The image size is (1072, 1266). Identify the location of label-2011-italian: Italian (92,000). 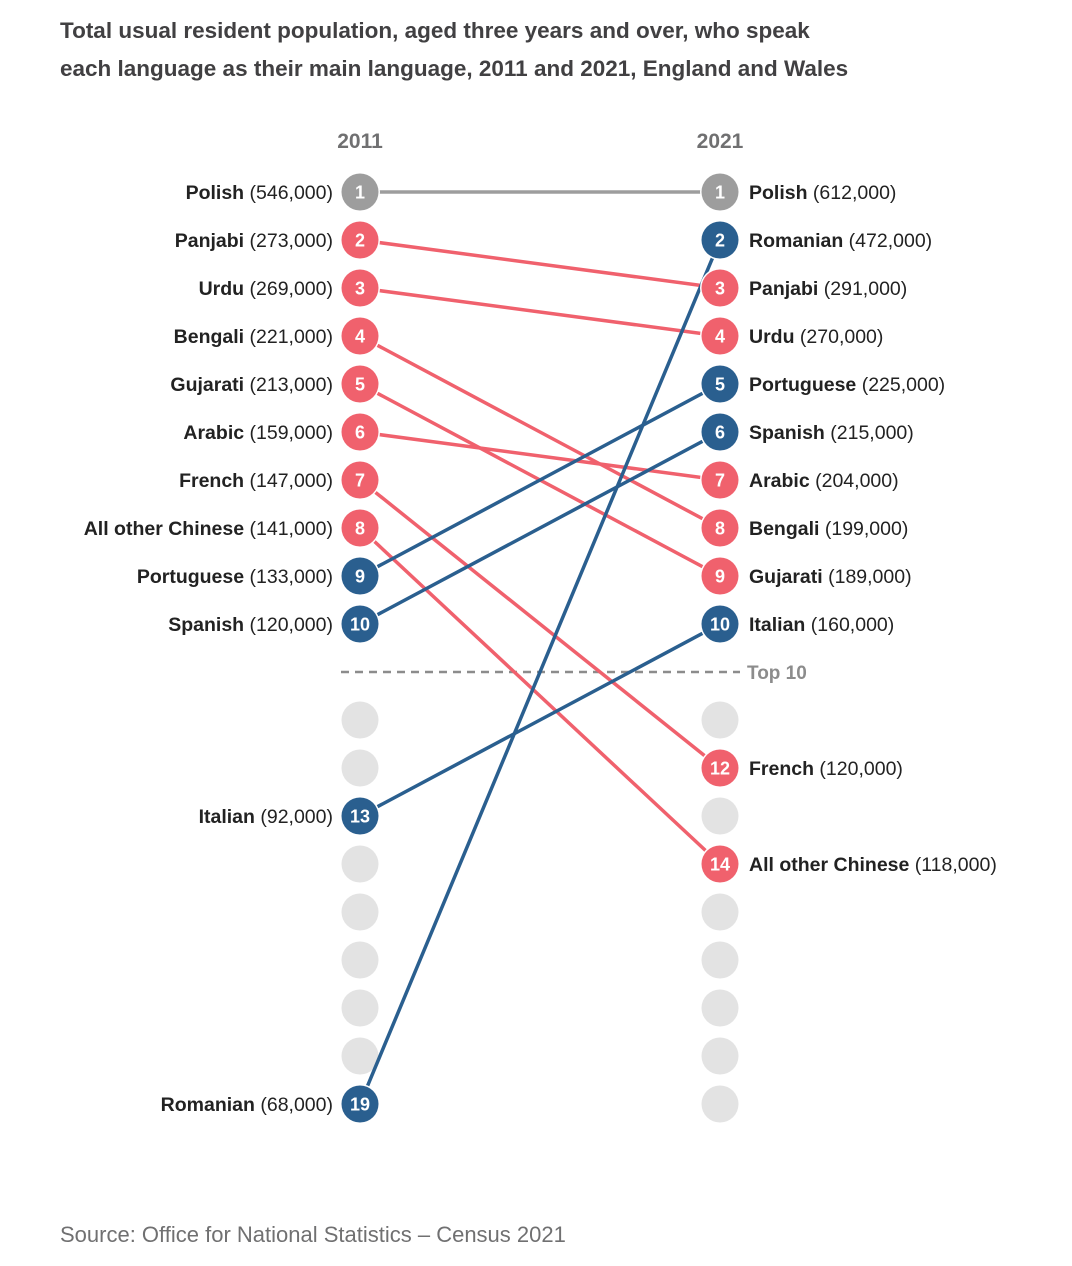
(266, 817).